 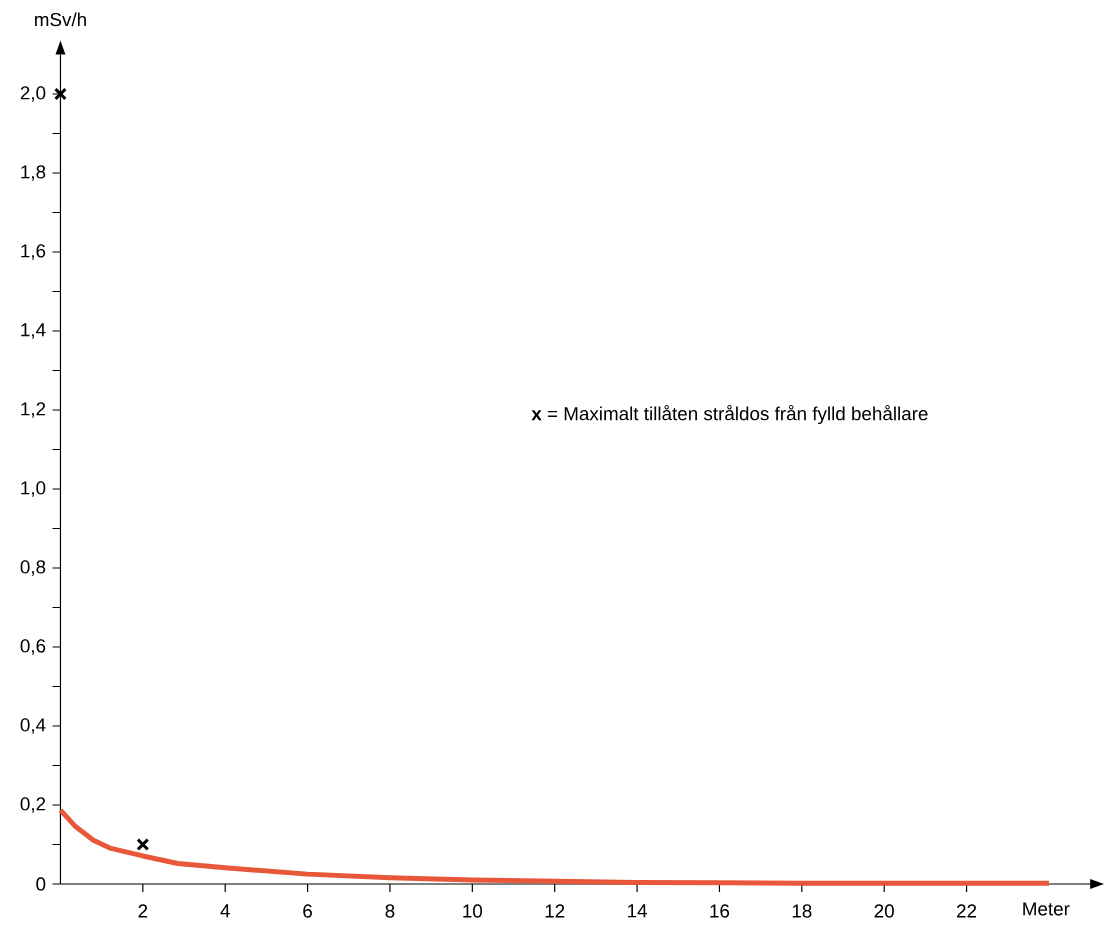 I want to click on y-tick-label: 0,6, so click(x=33, y=647).